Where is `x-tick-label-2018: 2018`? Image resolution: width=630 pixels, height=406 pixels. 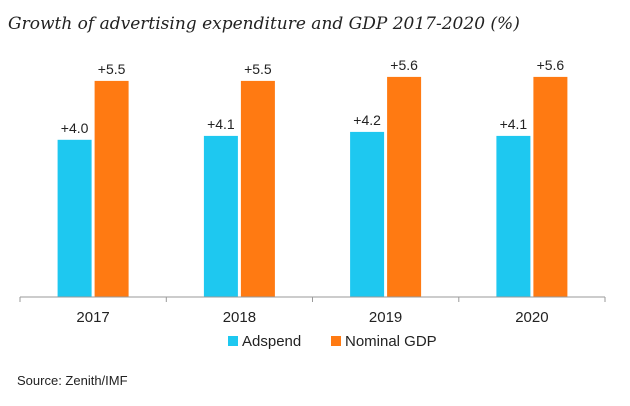 x-tick-label-2018: 2018 is located at coordinates (239, 317).